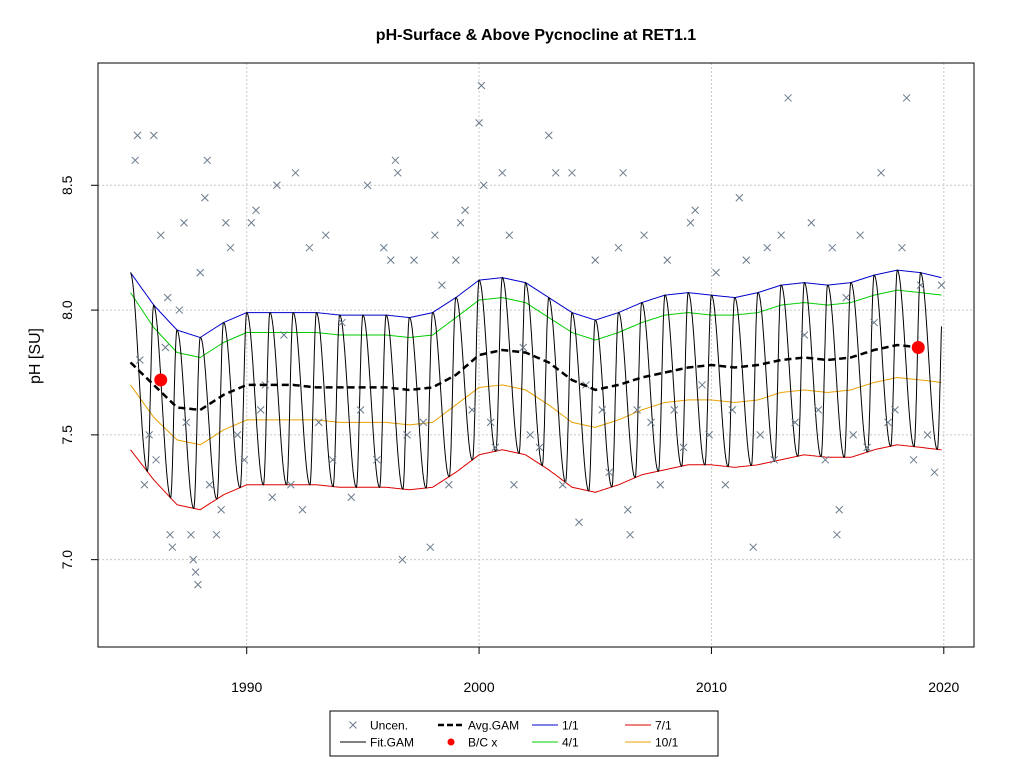 The height and width of the screenshot is (773, 1024). Describe the element at coordinates (555, 726) in the screenshot. I see `legend-item: 1/1` at that location.